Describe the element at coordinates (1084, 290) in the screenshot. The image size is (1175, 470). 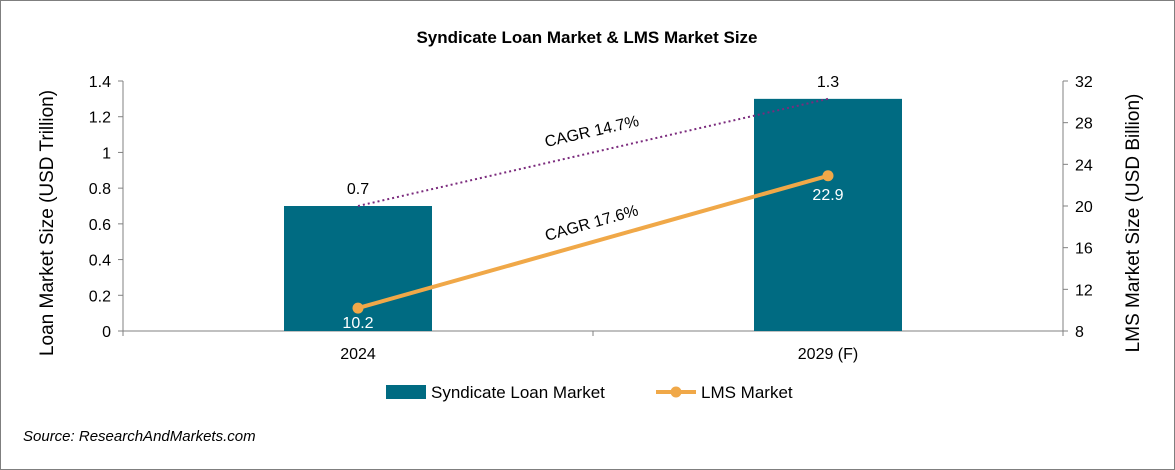
I see `y-right-tick-label: 12` at that location.